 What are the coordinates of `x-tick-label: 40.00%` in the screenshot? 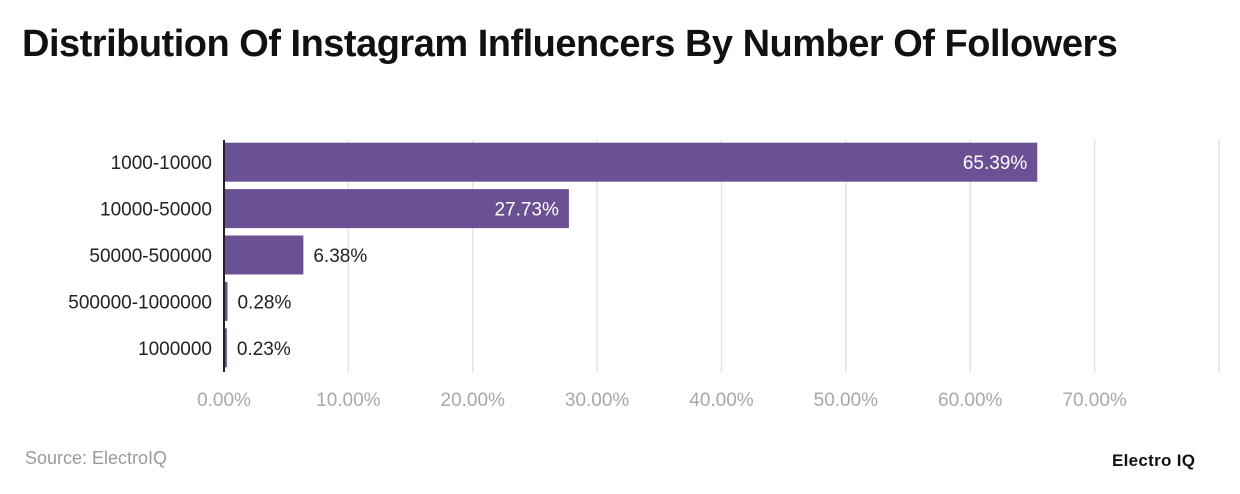 It's located at (721, 400).